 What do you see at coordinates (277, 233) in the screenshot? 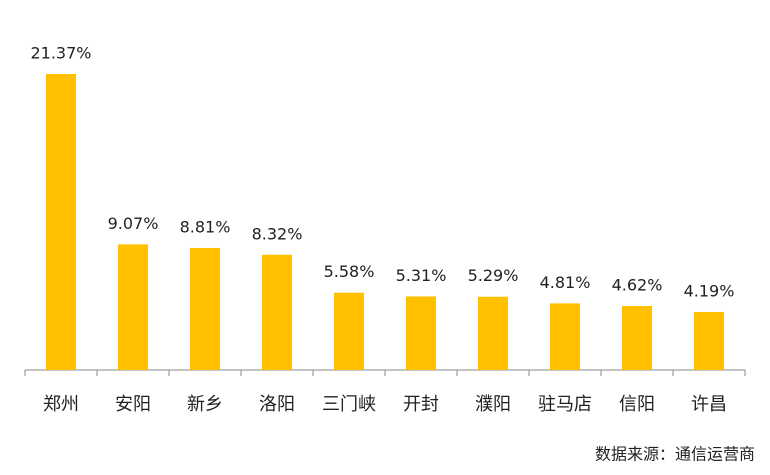
I see `value-label: 8.32%` at bounding box center [277, 233].